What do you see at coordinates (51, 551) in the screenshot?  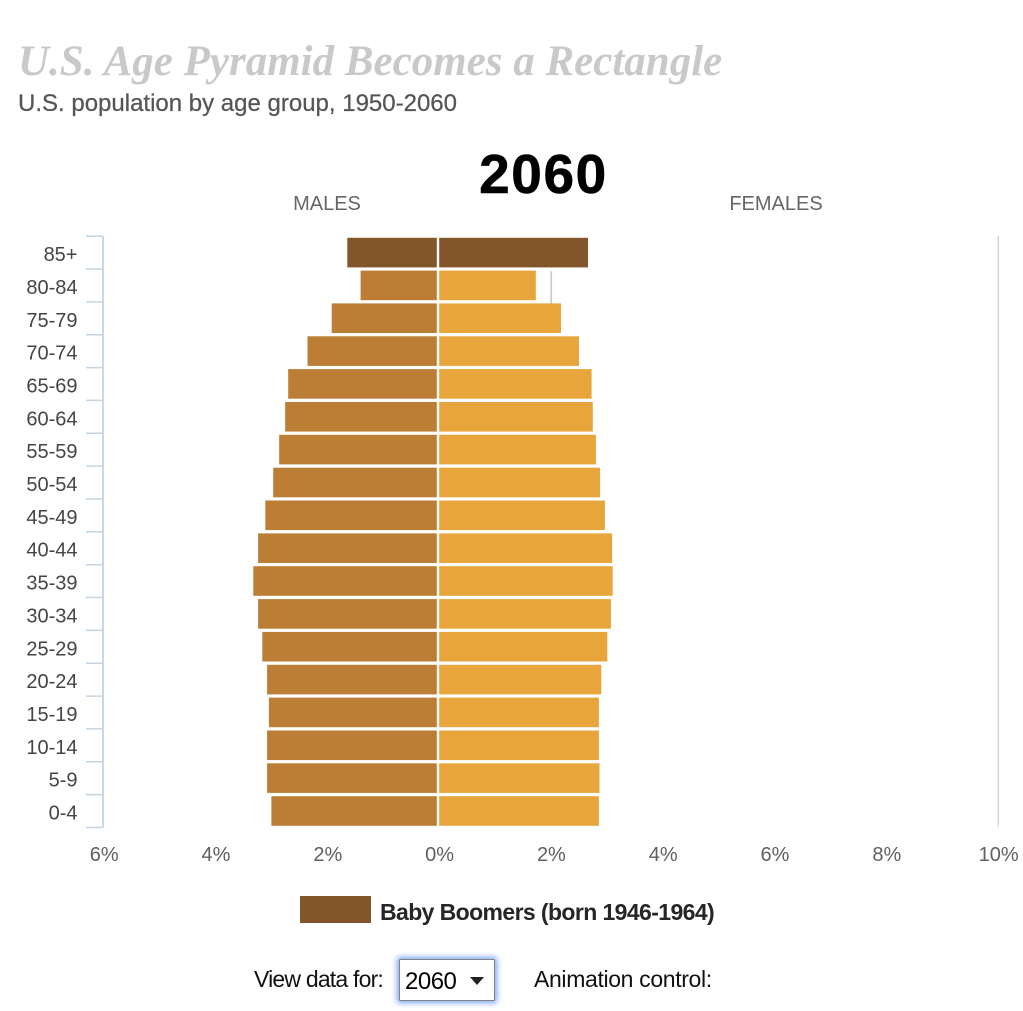 I see `svg-text: 40-44` at bounding box center [51, 551].